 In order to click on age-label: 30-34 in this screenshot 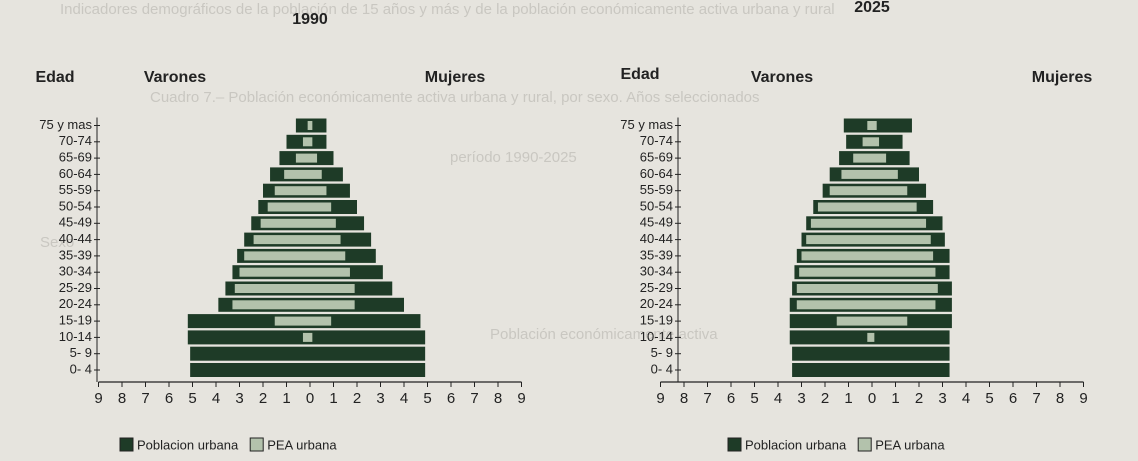, I will do `click(656, 271)`.